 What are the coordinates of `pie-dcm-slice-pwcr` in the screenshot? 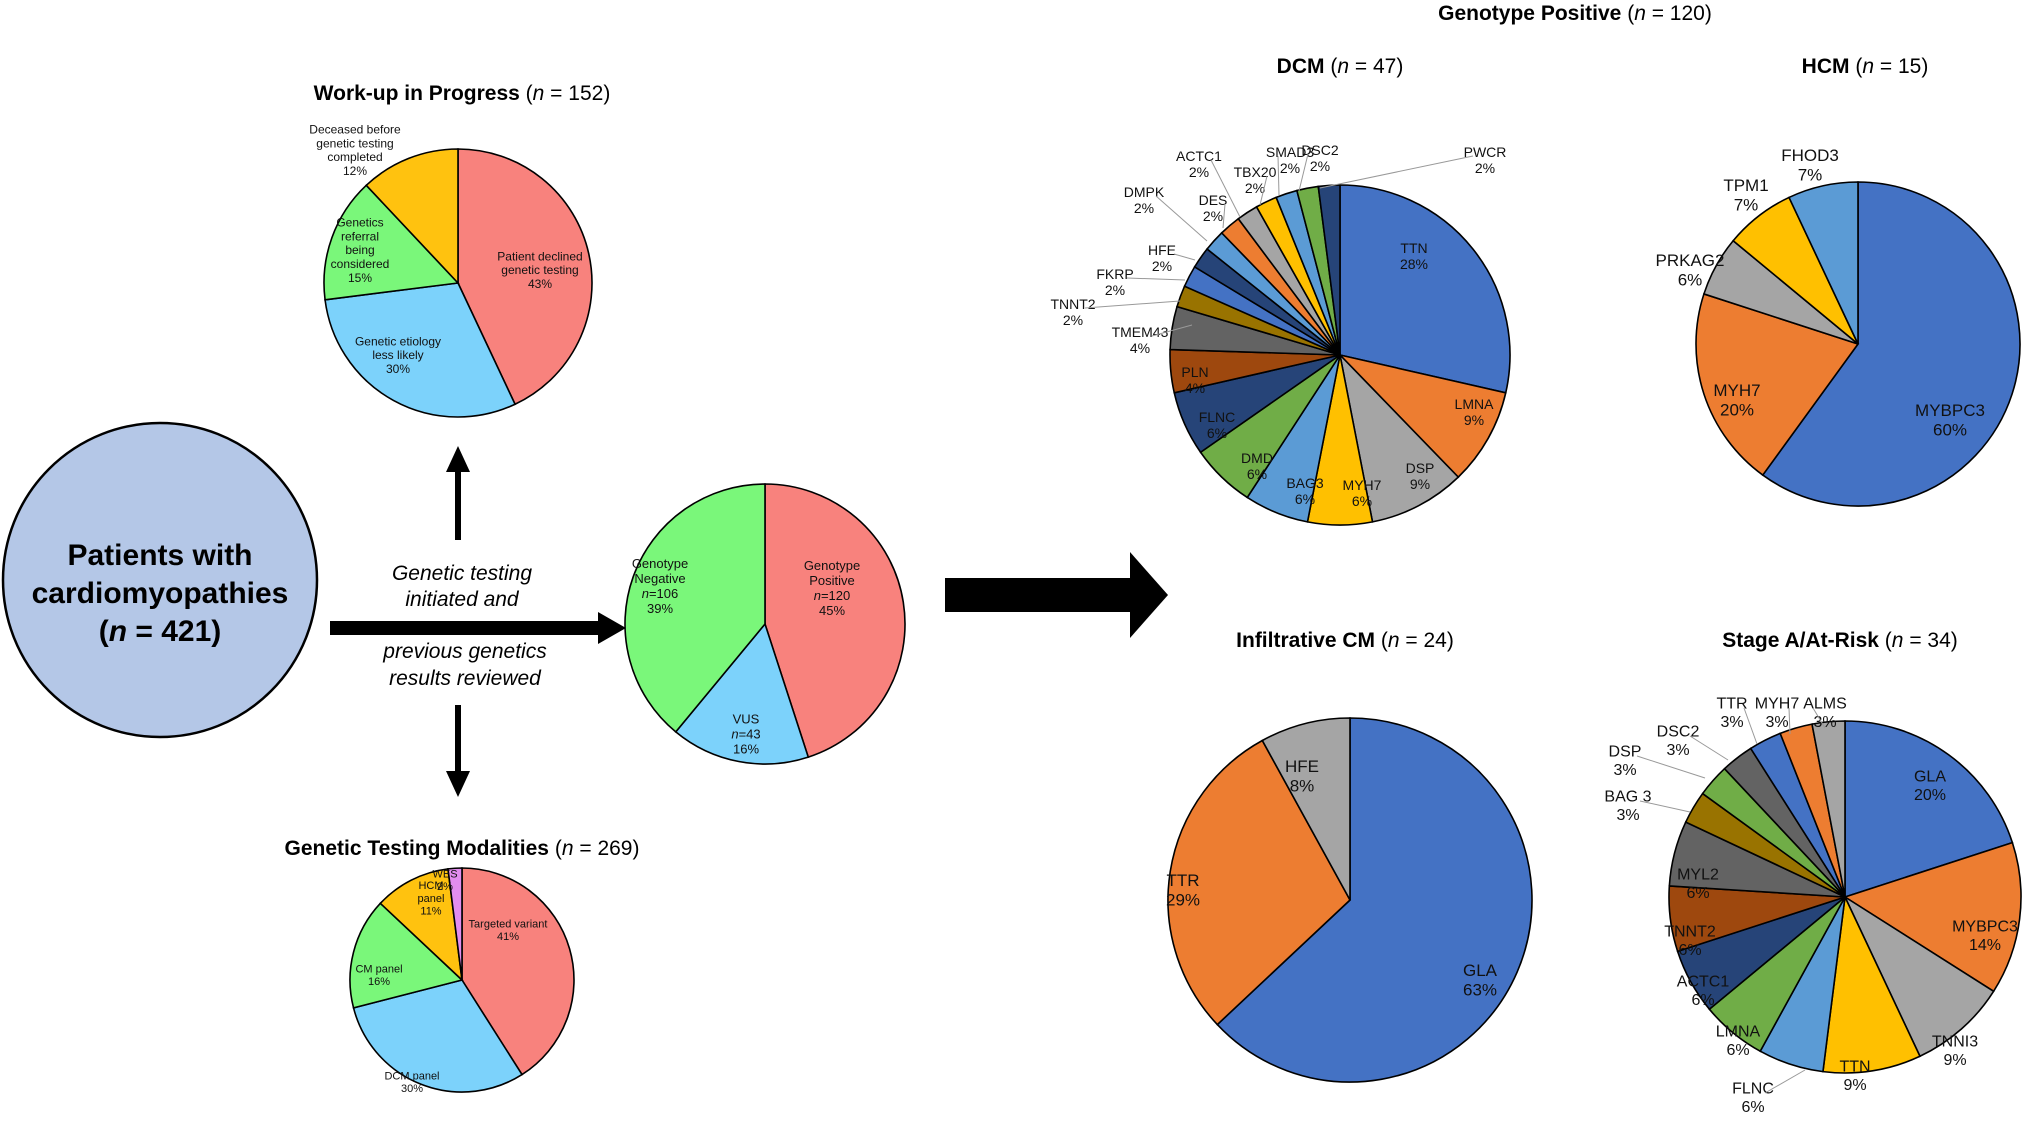 It's located at (1329, 270).